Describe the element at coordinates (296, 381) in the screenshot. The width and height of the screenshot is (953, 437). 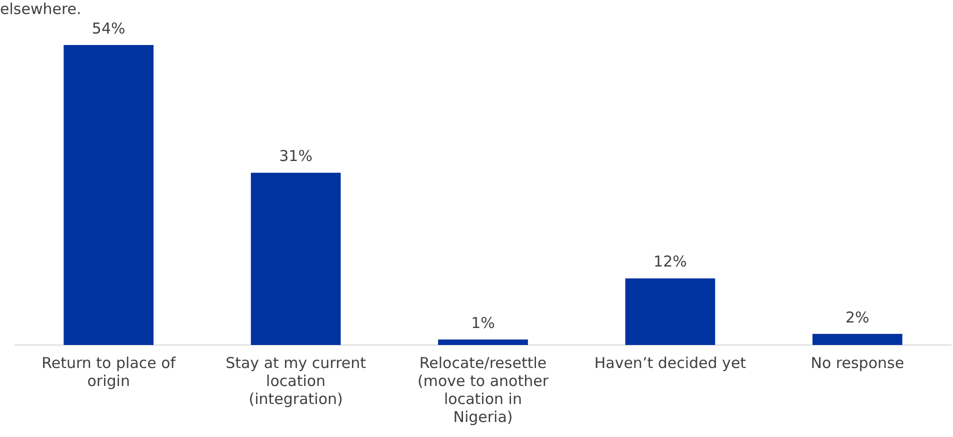
I see `x-tick-label: Stay at my current location (integration)` at that location.